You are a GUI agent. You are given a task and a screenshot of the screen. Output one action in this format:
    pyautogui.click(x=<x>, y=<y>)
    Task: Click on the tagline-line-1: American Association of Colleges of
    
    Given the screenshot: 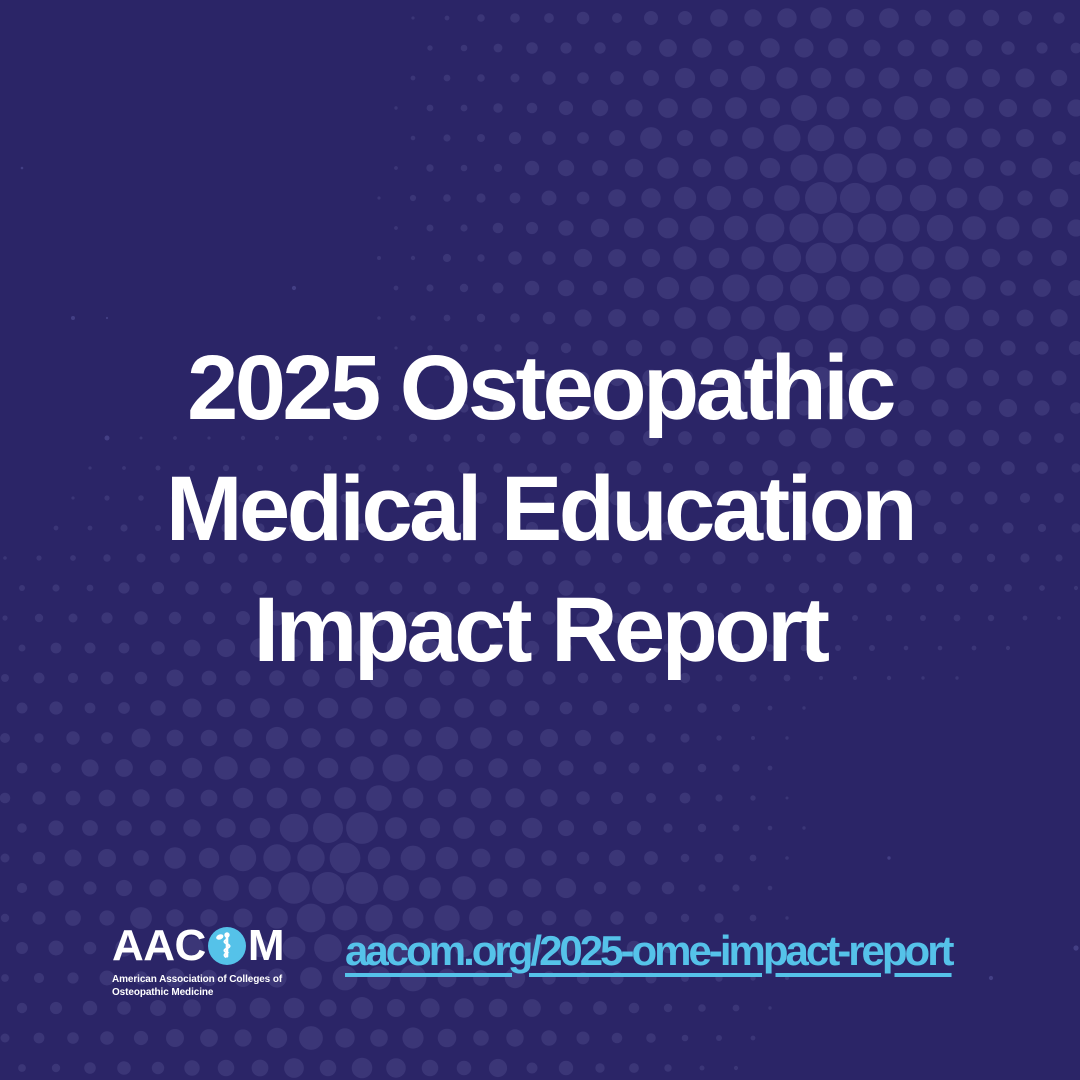 What is the action you would take?
    pyautogui.click(x=197, y=979)
    